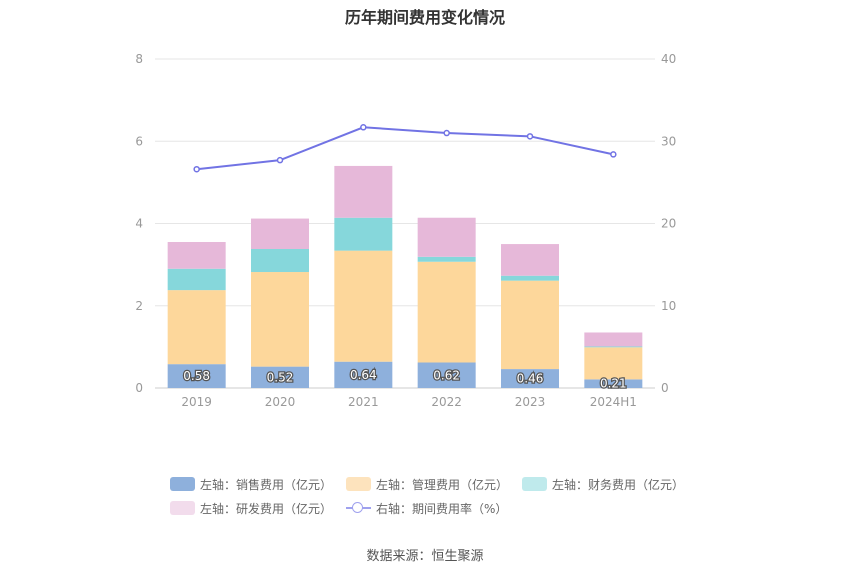 The image size is (850, 575). I want to click on data-label-sales: 0.46, so click(530, 379).